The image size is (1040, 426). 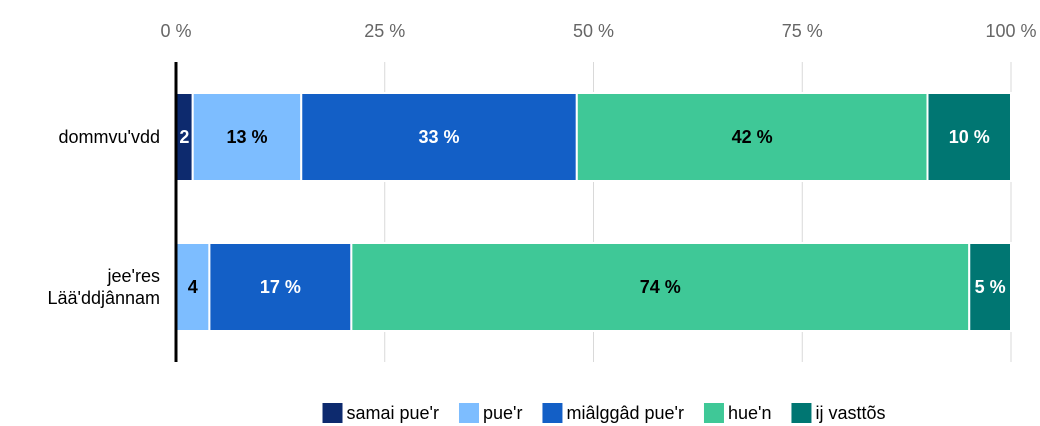 What do you see at coordinates (109, 137) in the screenshot?
I see `y-tick-label: dommvu'vdd` at bounding box center [109, 137].